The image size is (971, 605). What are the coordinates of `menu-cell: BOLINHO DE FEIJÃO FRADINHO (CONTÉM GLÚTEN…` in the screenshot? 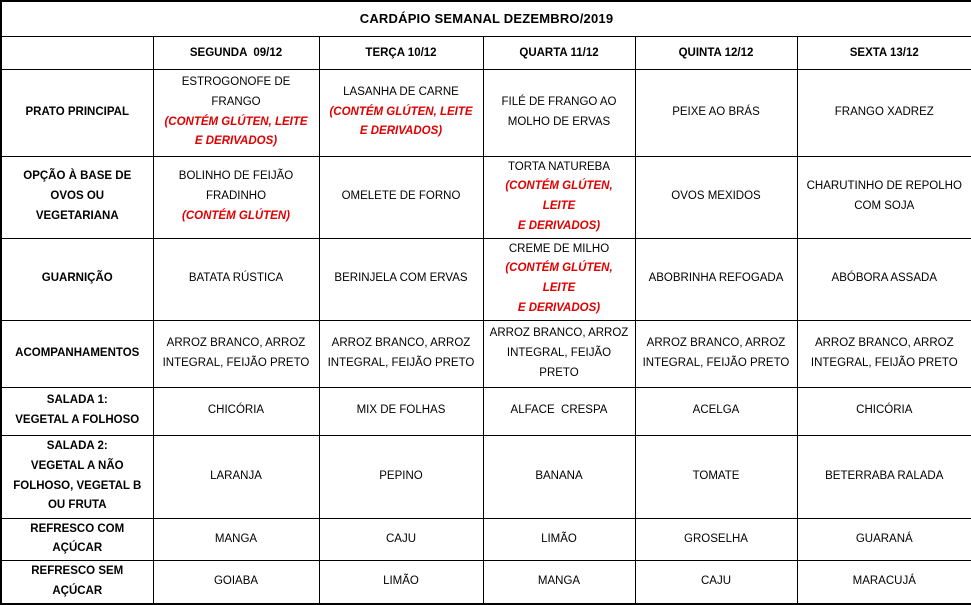 It's located at (236, 197).